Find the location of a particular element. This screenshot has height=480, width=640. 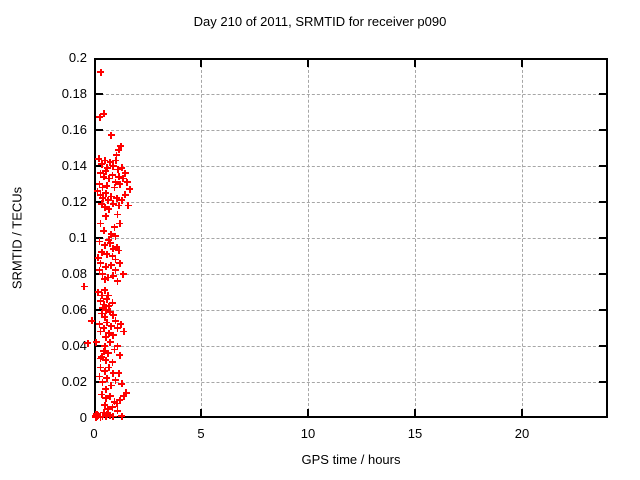

y-tick-label: 0.08 is located at coordinates (74, 273).